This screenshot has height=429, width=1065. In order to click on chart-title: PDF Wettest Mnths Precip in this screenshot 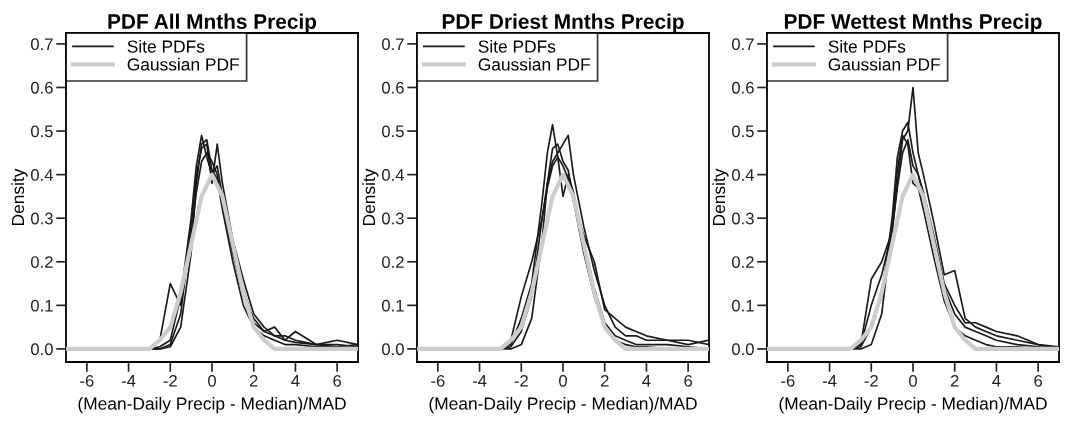, I will do `click(913, 23)`.